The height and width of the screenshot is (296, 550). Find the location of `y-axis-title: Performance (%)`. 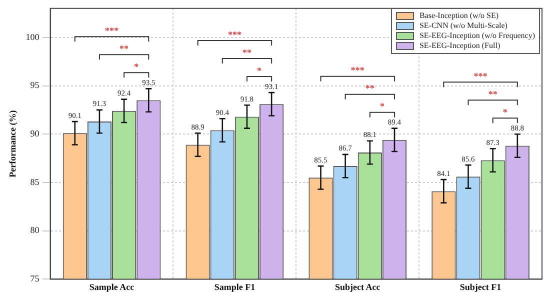

y-axis-title: Performance (%) is located at coordinates (13, 144).